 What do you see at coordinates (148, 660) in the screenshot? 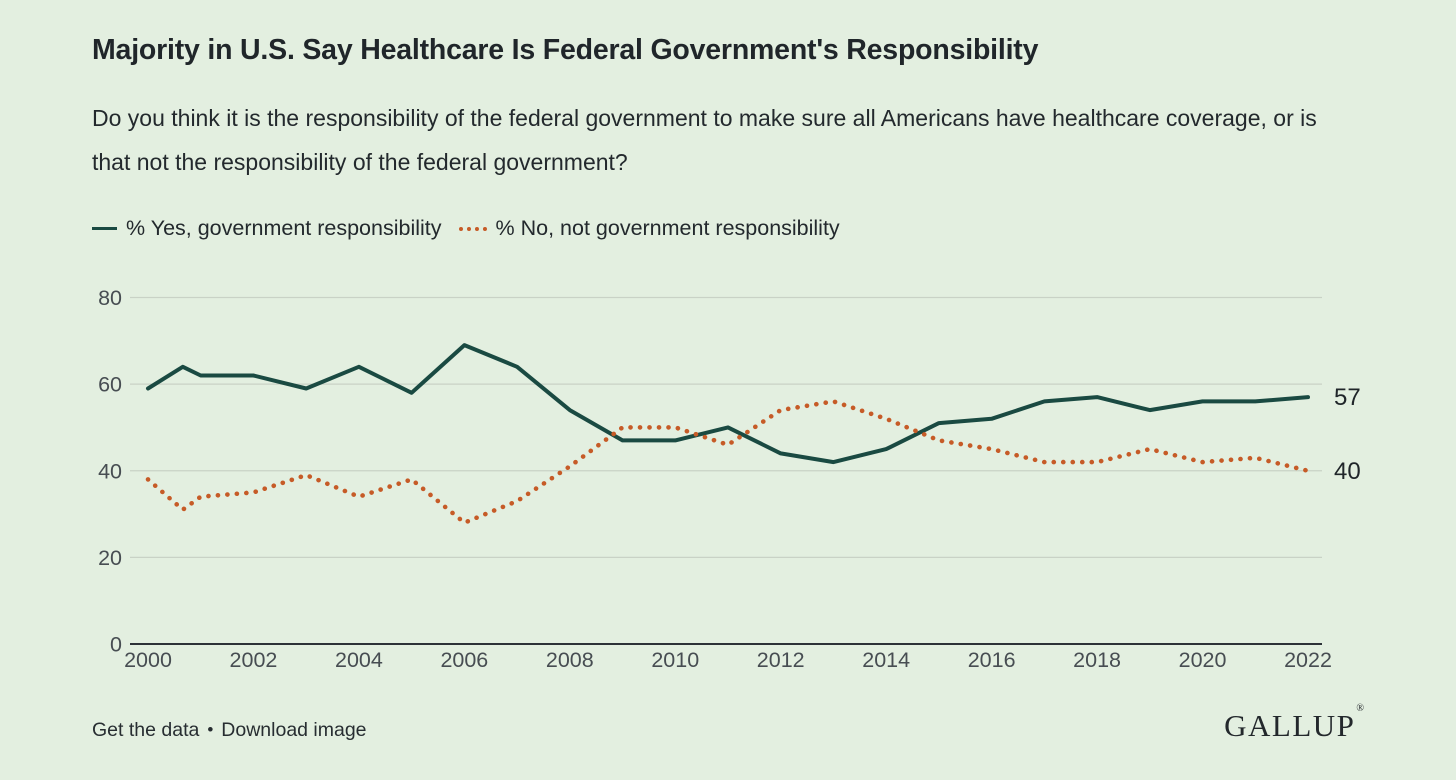
I see `x-tick-label-2000: 2000` at bounding box center [148, 660].